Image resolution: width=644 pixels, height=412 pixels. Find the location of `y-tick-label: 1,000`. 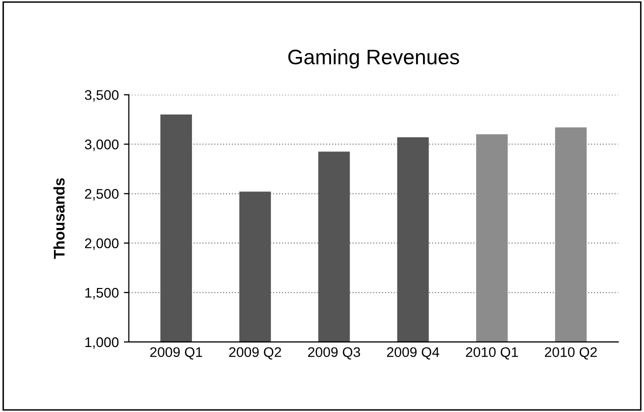

y-tick-label: 1,000 is located at coordinates (102, 343).